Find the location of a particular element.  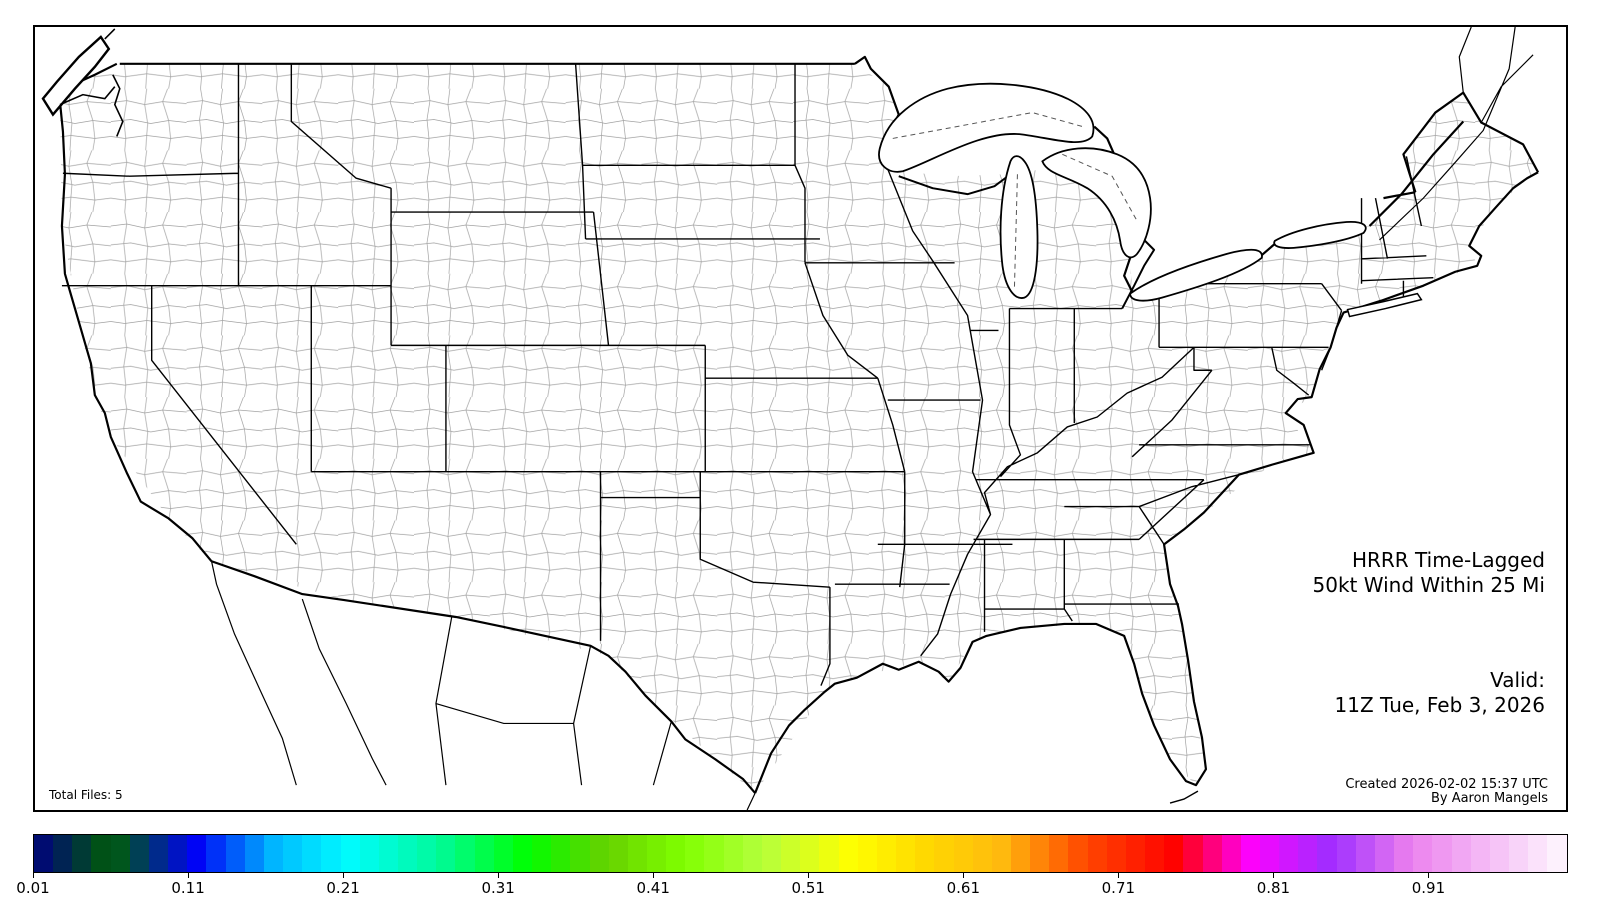

mexico-detail-lines is located at coordinates (483, 685).